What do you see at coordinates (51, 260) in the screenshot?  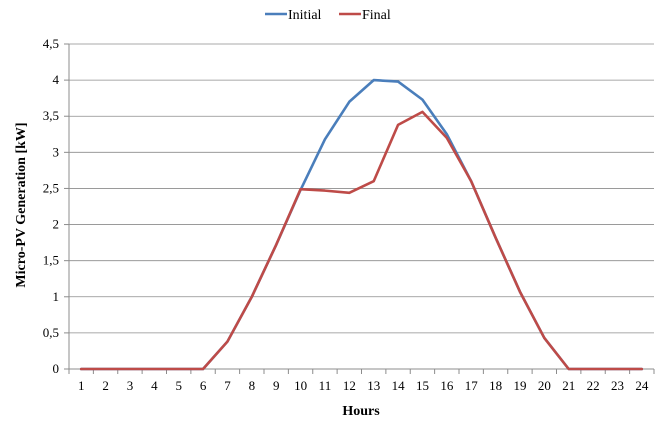 I see `y-tick-label: 1,5` at bounding box center [51, 260].